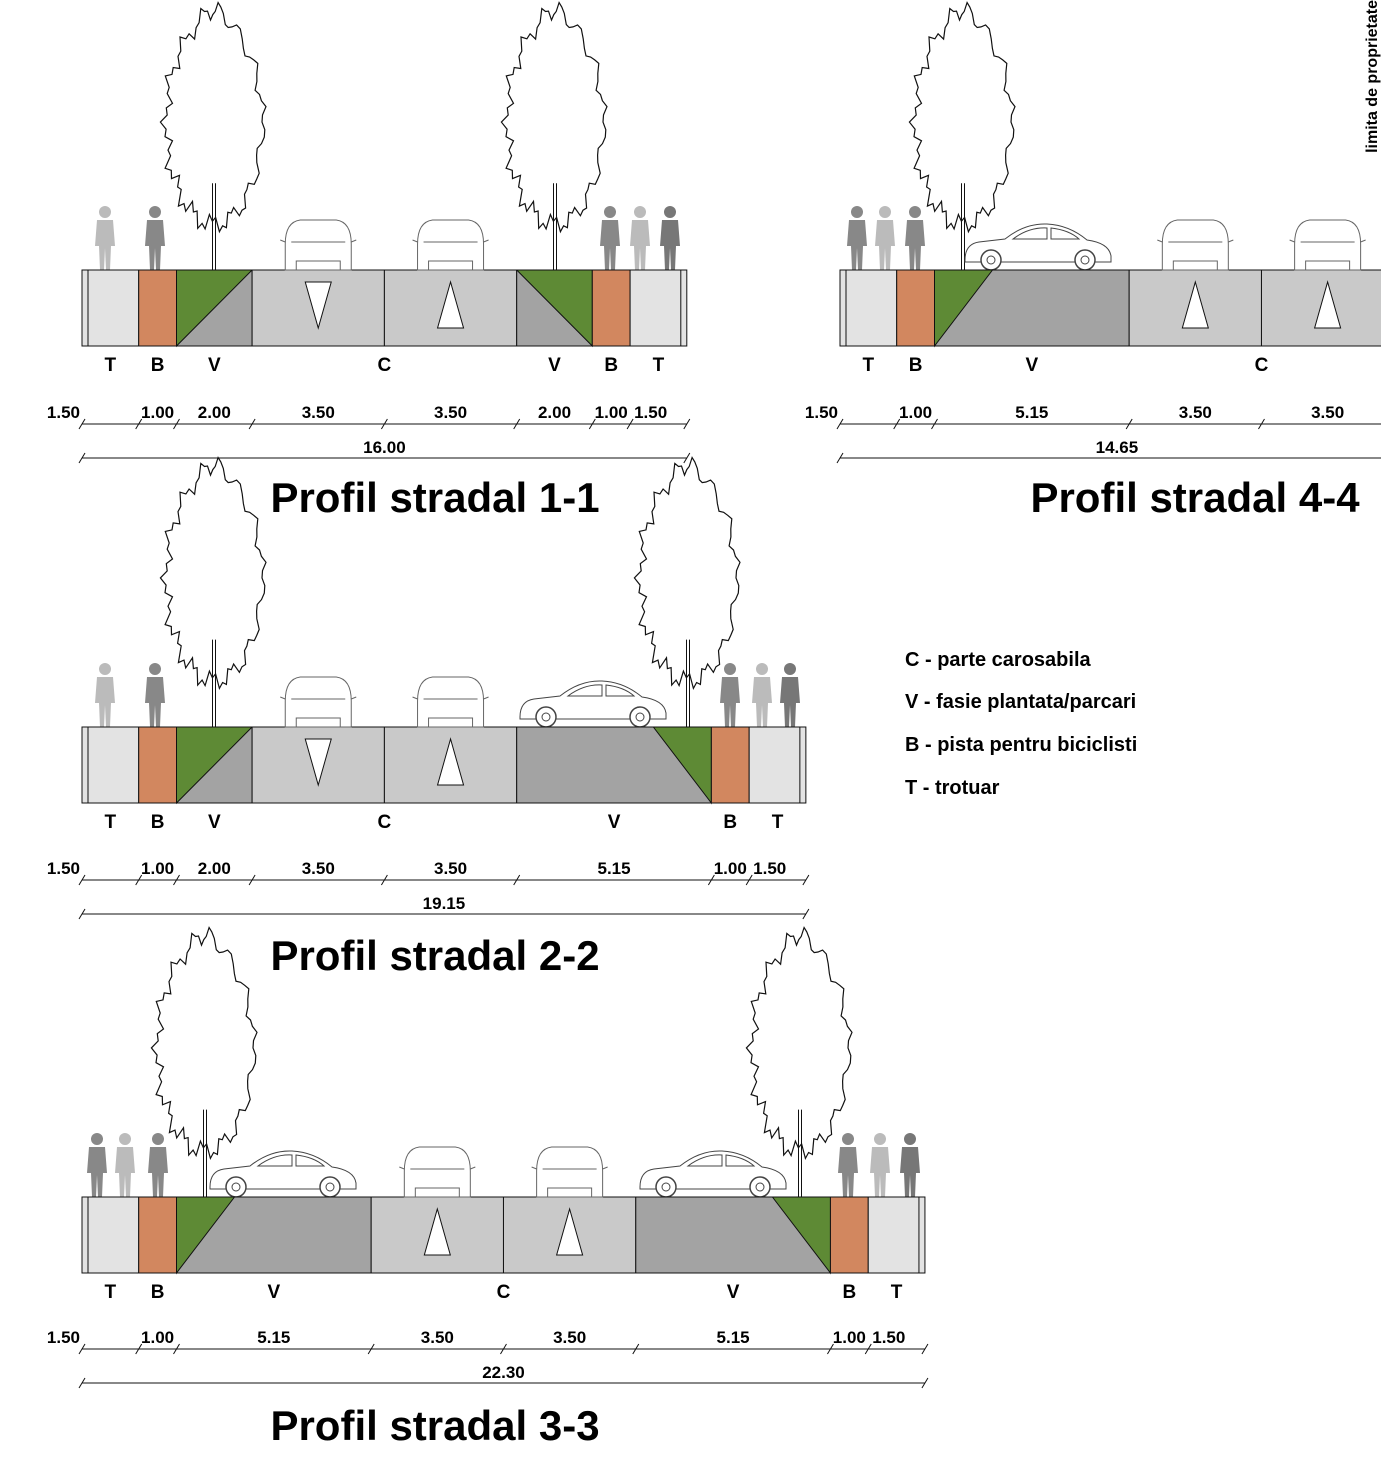  What do you see at coordinates (1372, 76) in the screenshot?
I see `property-limit: limita de proprietate` at bounding box center [1372, 76].